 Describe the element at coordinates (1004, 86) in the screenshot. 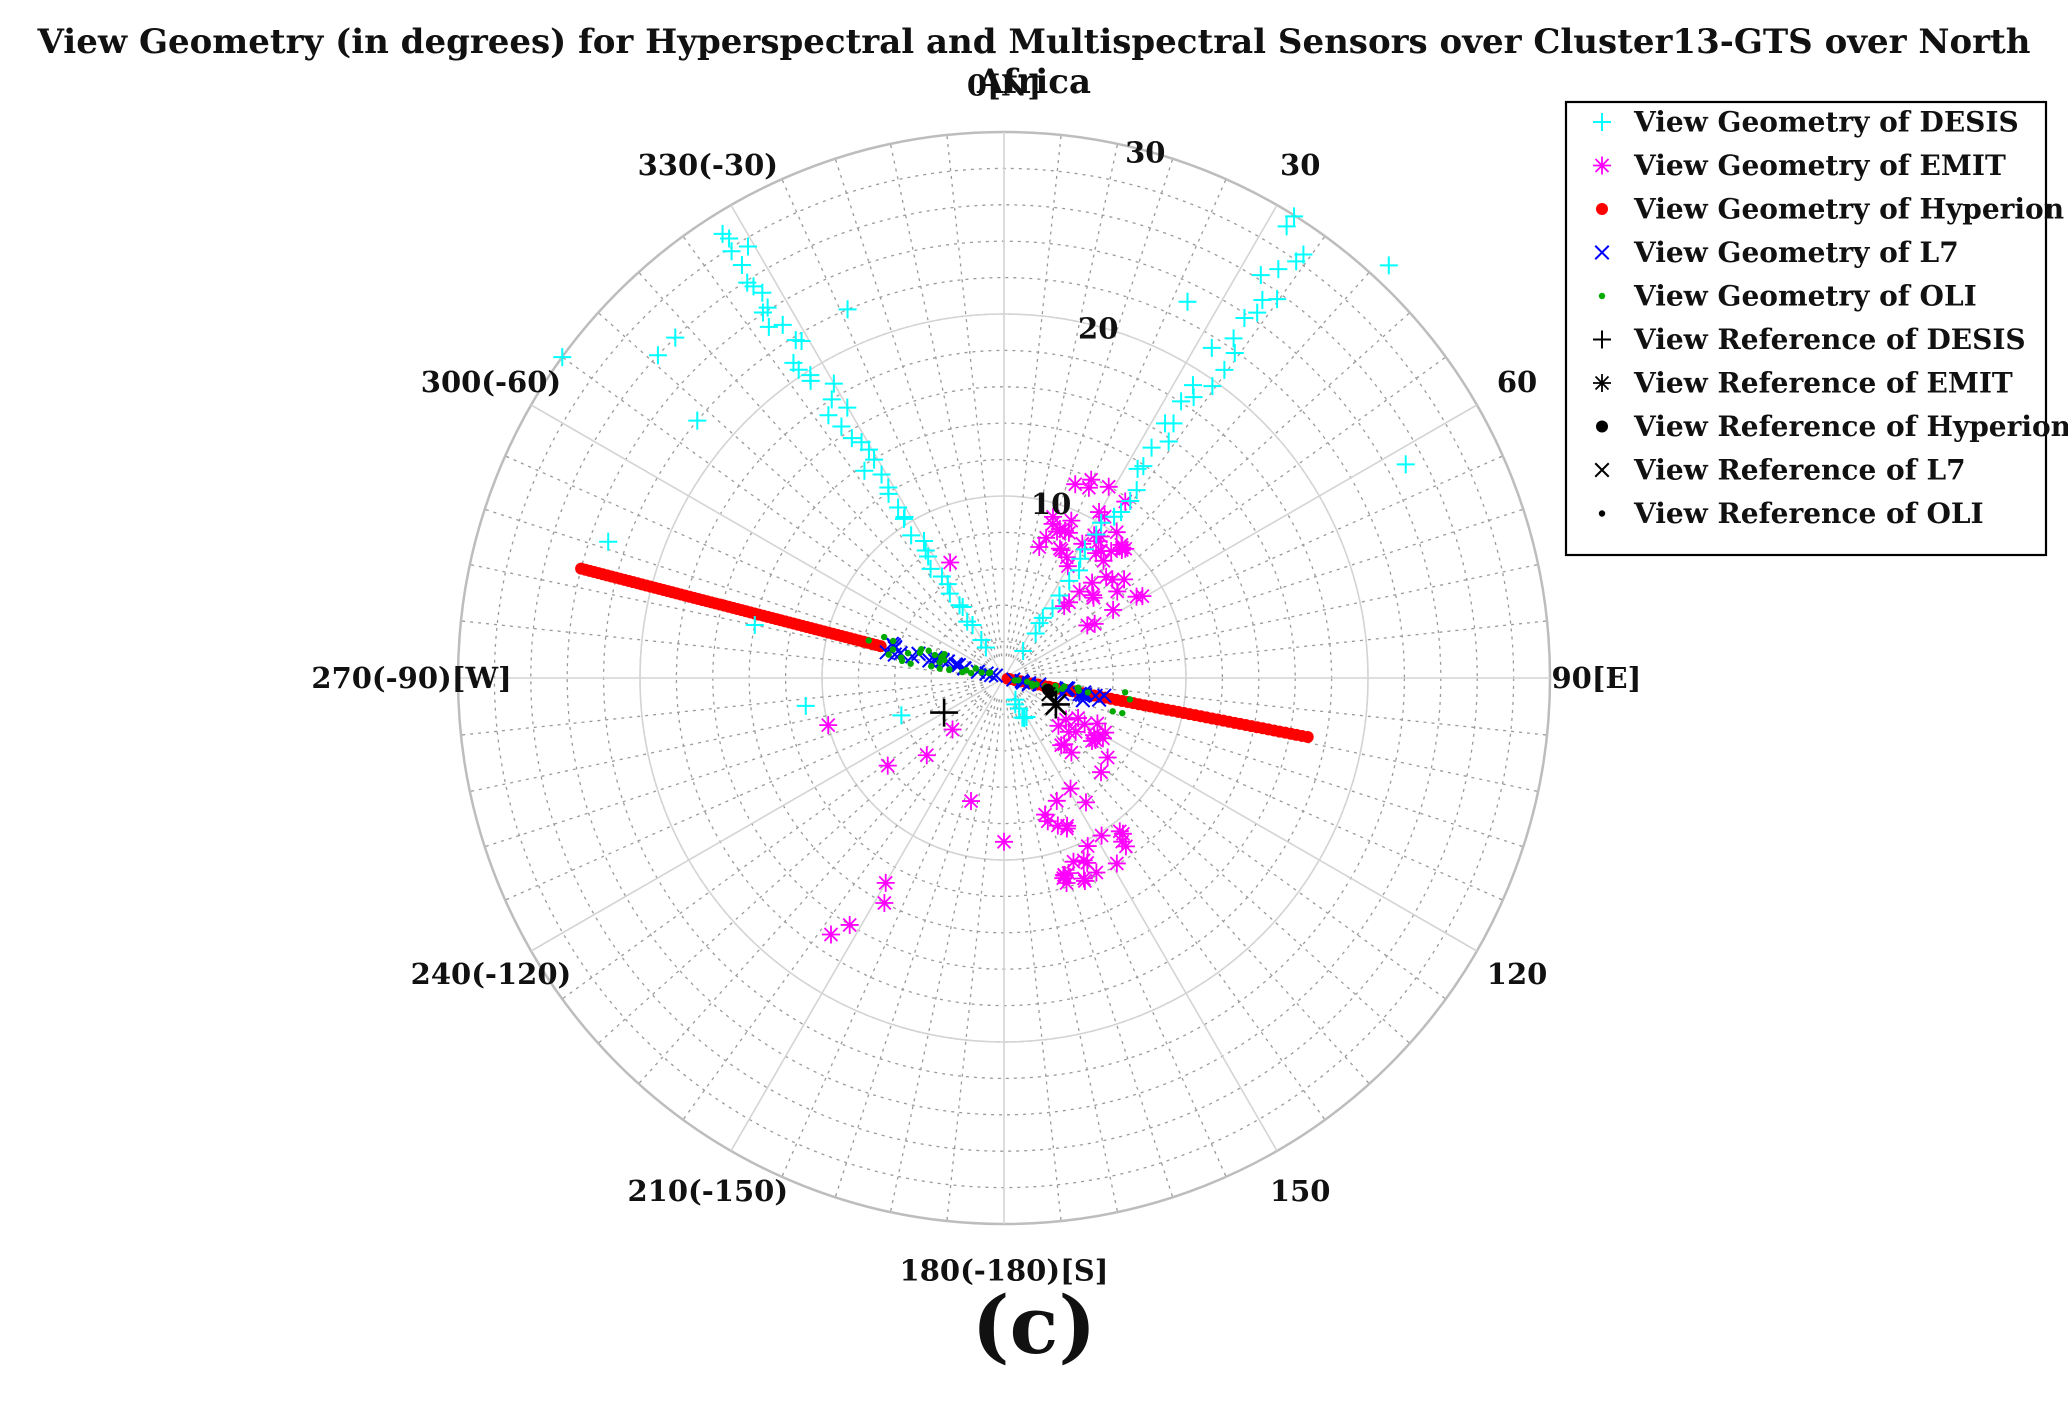

I see `theta-tick-label: 0[N]` at that location.